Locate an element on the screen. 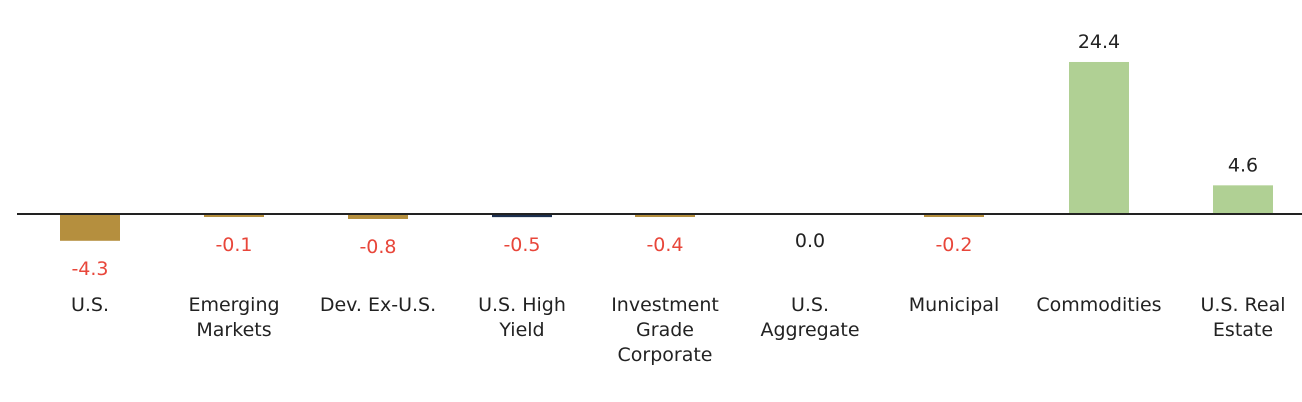 The width and height of the screenshot is (1302, 402). value-label: 0.0 is located at coordinates (810, 241).